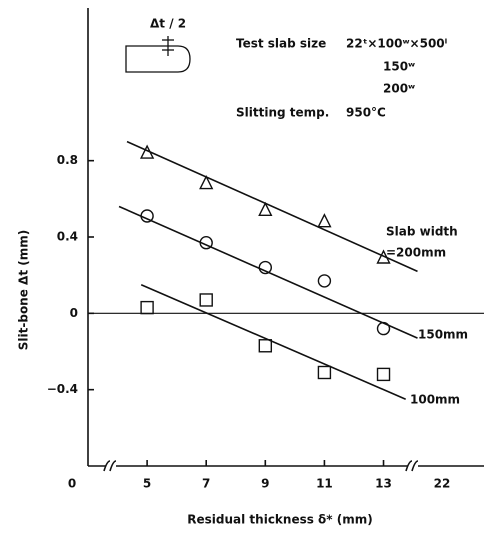 The image size is (484, 534). What do you see at coordinates (416, 253) in the screenshot?
I see `series-label: =200mm` at bounding box center [416, 253].